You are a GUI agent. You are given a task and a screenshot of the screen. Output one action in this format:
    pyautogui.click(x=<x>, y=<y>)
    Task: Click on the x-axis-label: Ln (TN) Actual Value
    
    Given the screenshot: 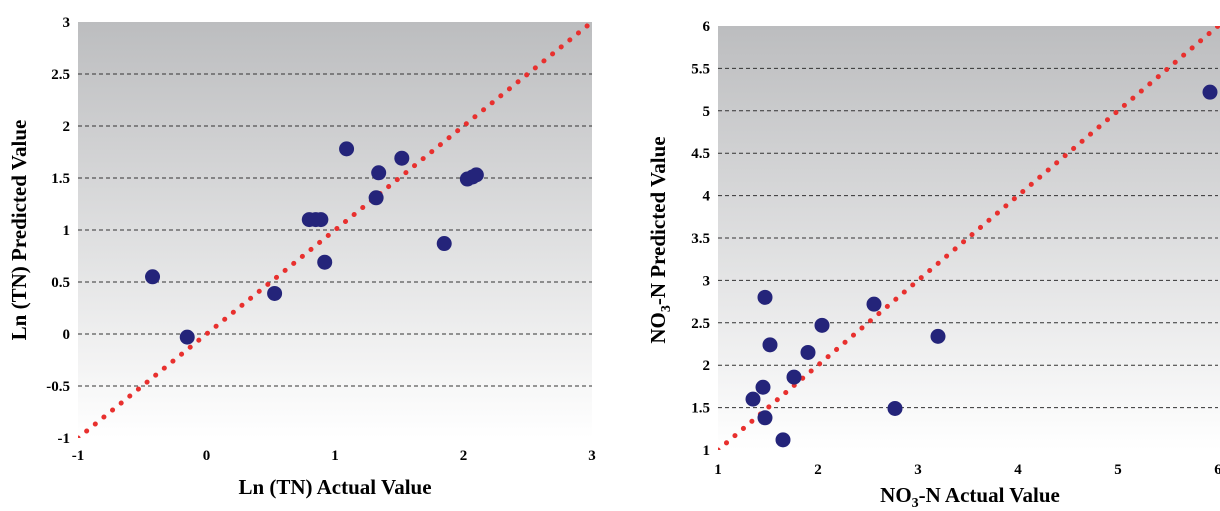 What is the action you would take?
    pyautogui.click(x=334, y=487)
    